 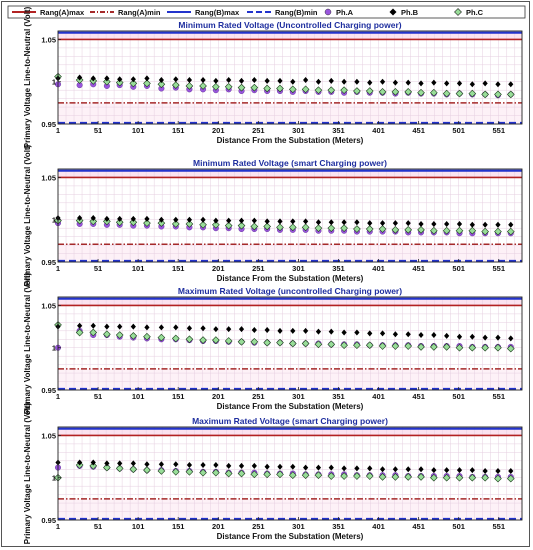 What do you see at coordinates (290, 509) in the screenshot?
I see `lower-band` at bounding box center [290, 509].